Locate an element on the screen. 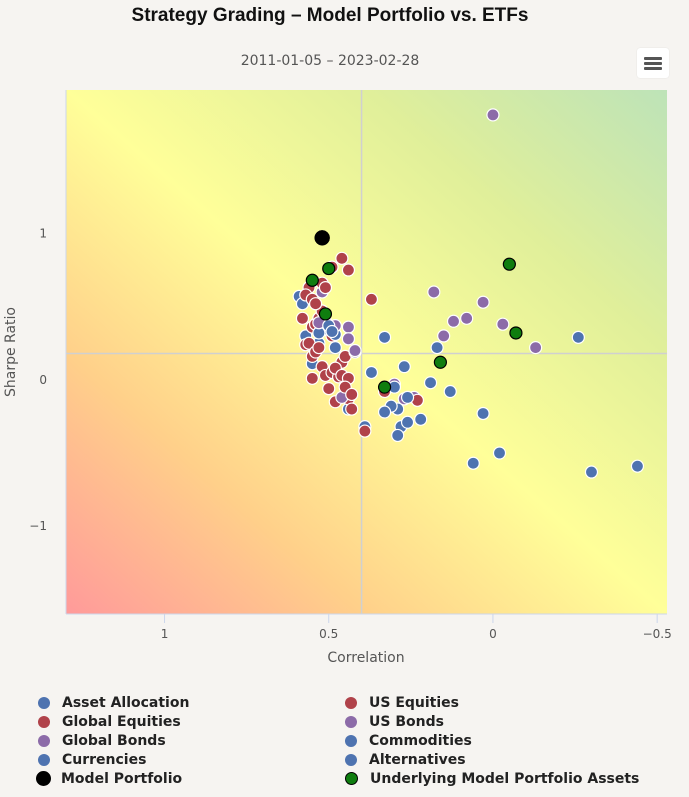  legend-item-alternatives: Alternatives is located at coordinates (405, 759).